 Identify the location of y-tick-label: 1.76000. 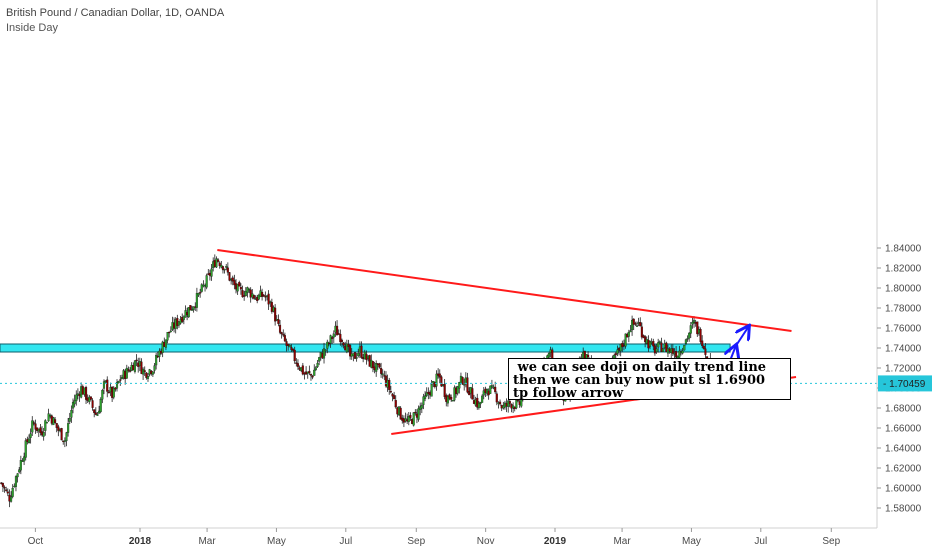
(903, 329).